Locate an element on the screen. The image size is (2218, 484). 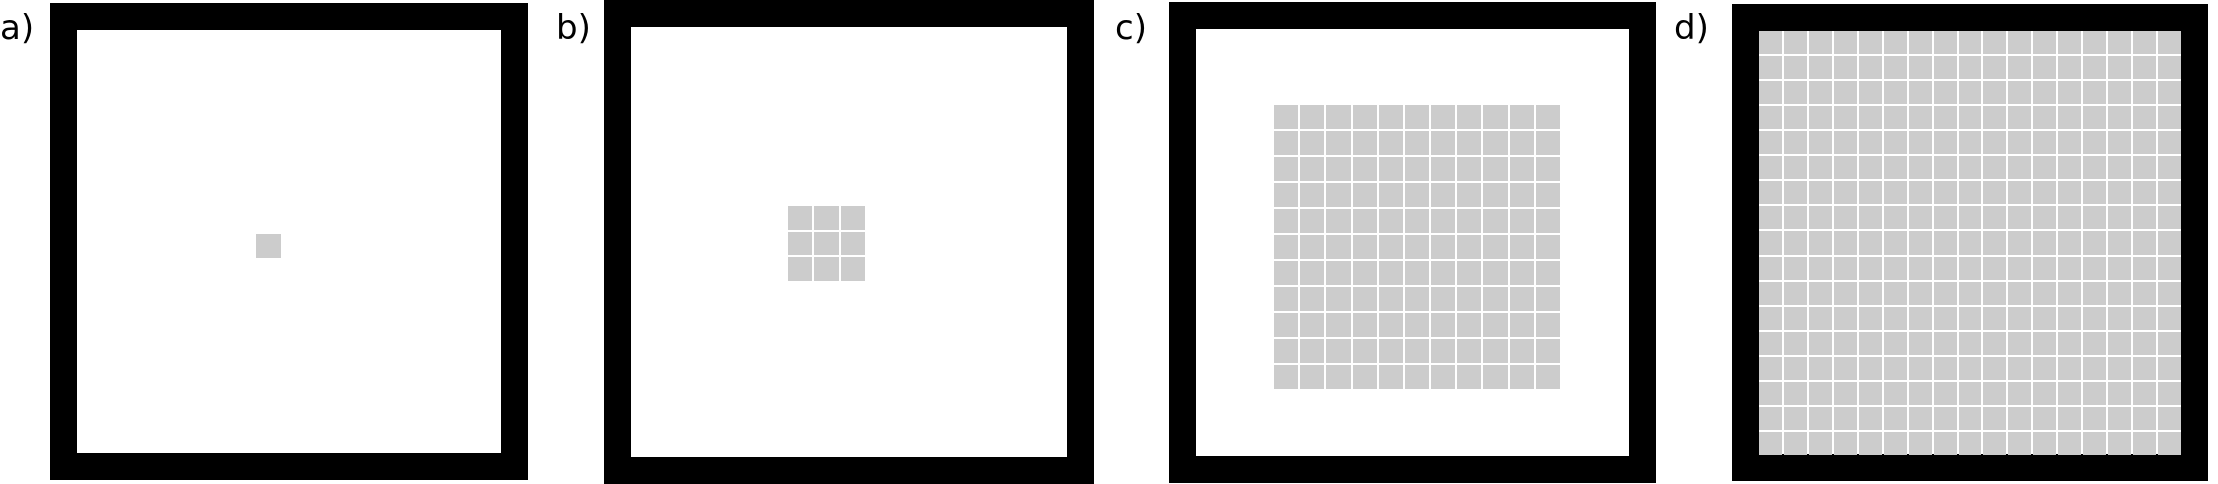
cell-grid-a is located at coordinates (268, 246).